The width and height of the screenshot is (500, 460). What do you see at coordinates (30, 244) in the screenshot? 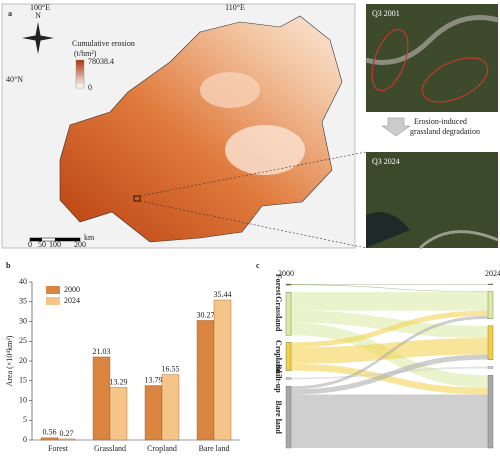
I see `scale-tick: 0` at bounding box center [30, 244].